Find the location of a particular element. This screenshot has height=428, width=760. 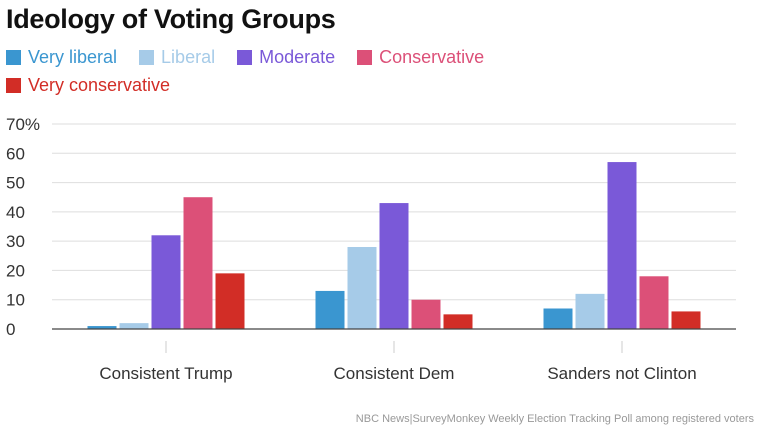

y-tick-label: 20 is located at coordinates (15, 270).